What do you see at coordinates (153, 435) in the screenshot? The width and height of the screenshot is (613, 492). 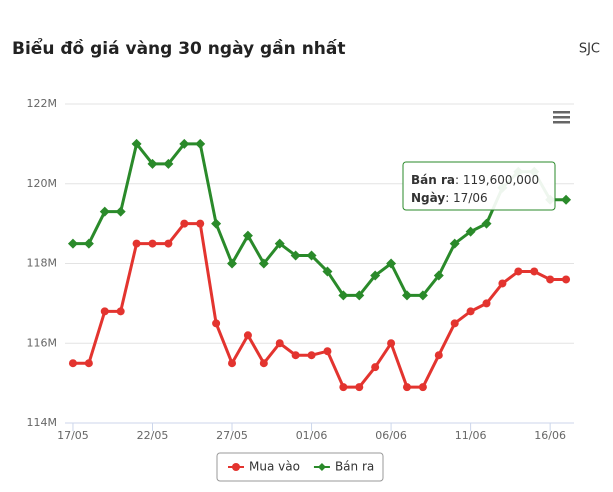 I see `x-tick-label: 22/05` at bounding box center [153, 435].